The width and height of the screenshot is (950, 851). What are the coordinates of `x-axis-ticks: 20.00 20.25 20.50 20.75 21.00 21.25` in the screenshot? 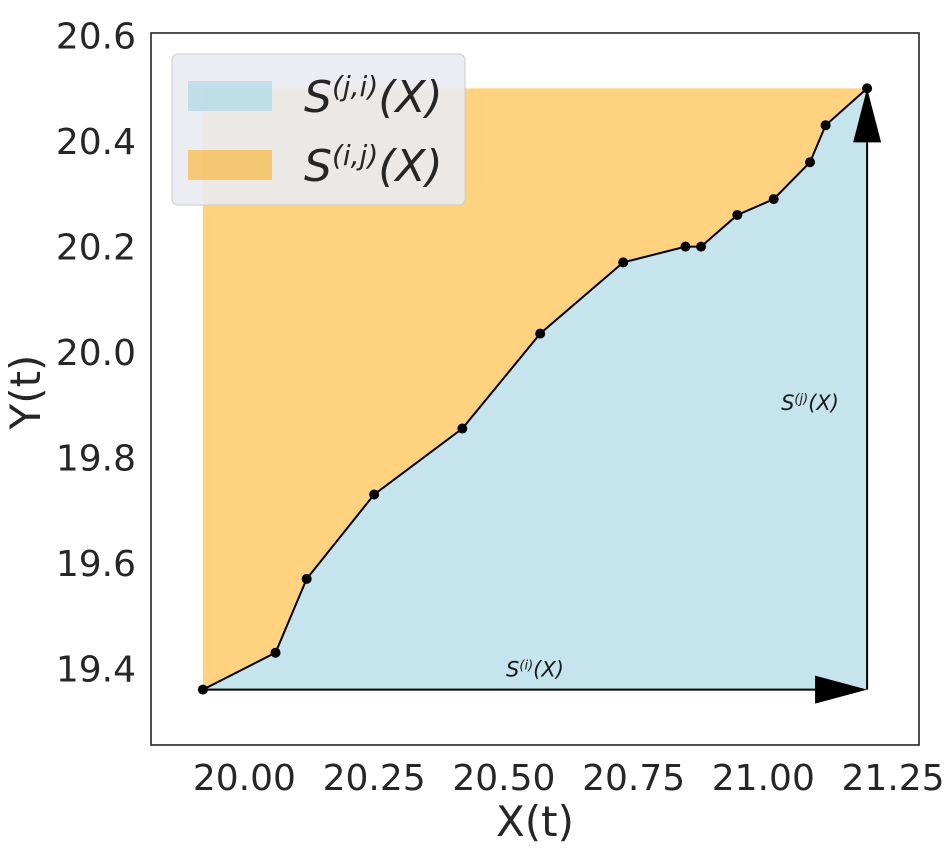 It's located at (569, 778).